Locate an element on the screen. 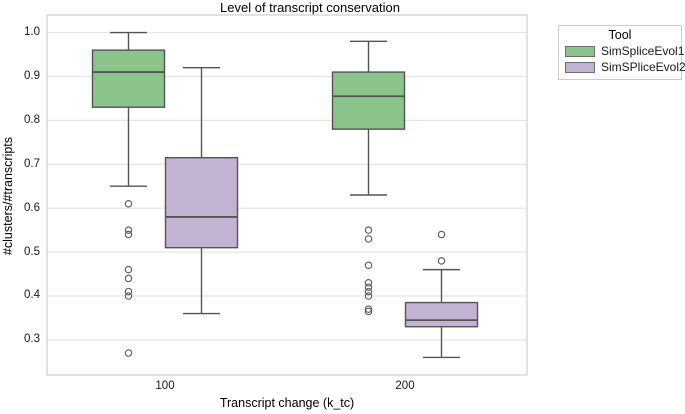 The image size is (685, 414). y-tick-label: 0.6 is located at coordinates (32, 207).